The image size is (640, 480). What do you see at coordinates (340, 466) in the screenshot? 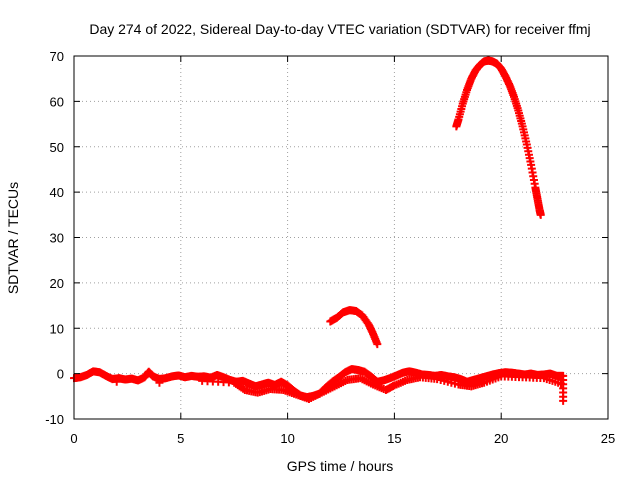
I see `x-axis-label: GPS time / hours` at bounding box center [340, 466].